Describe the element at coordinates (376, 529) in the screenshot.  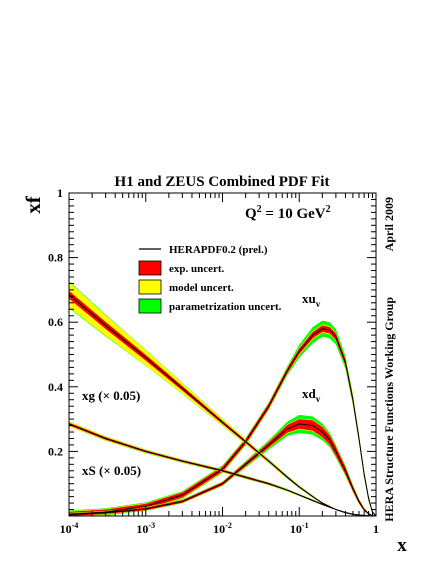
I see `x-tick-label: 1` at that location.